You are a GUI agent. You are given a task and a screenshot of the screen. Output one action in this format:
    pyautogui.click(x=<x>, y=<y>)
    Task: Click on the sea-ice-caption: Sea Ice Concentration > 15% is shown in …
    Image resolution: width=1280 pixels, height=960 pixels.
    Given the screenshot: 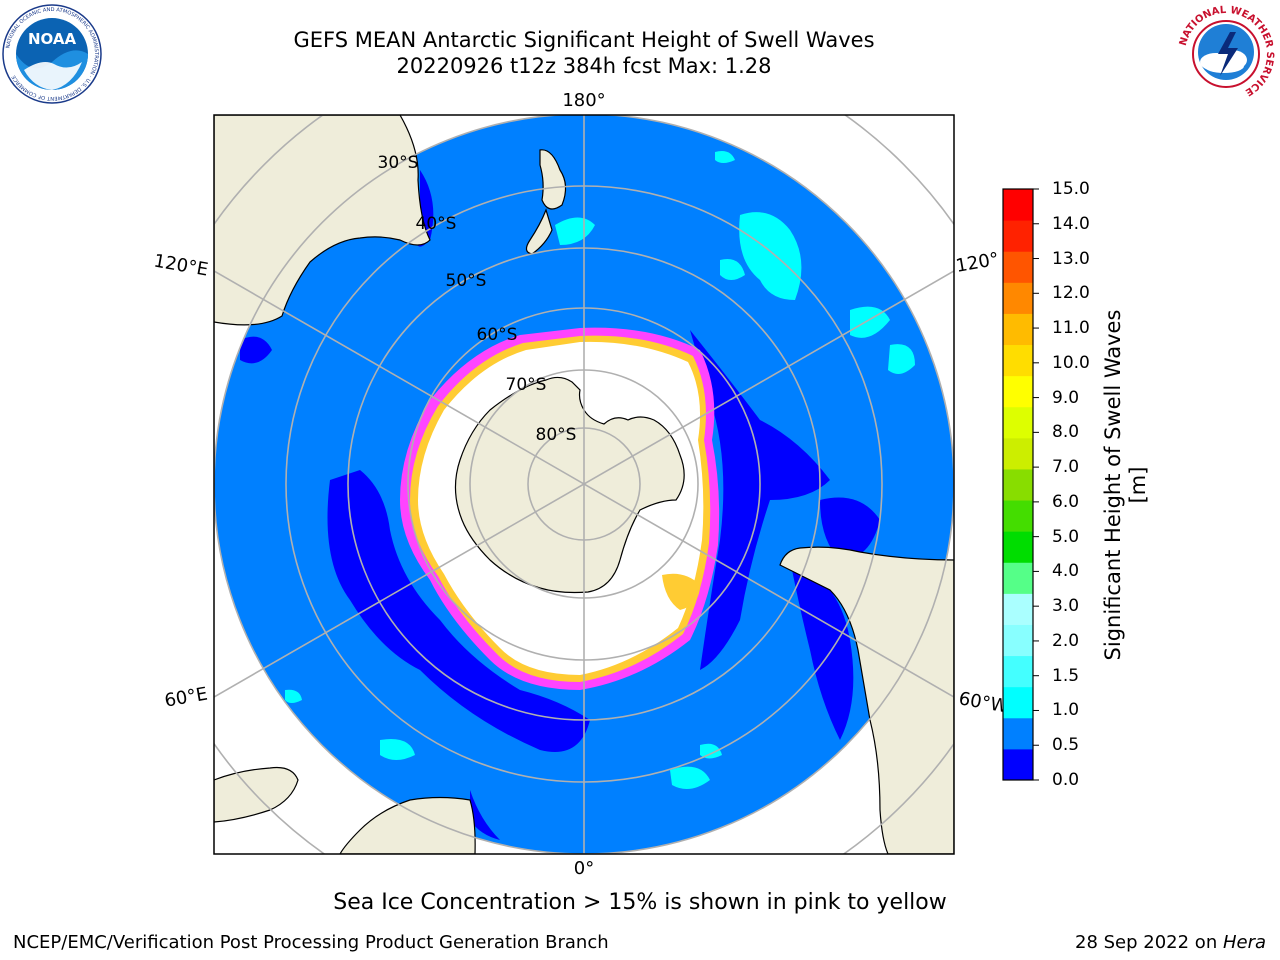 What is the action you would take?
    pyautogui.click(x=640, y=902)
    